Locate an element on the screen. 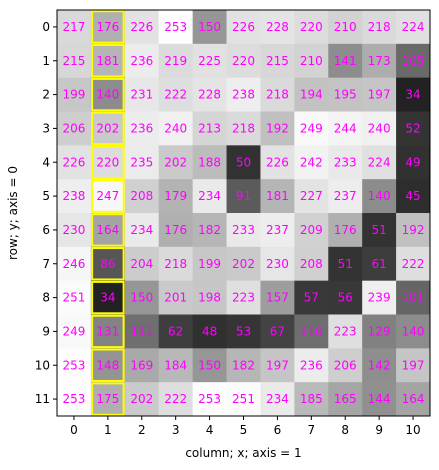 Image resolution: width=439 pixels, height=470 pixels. cell-value-label-5-1: 247 is located at coordinates (107, 196).